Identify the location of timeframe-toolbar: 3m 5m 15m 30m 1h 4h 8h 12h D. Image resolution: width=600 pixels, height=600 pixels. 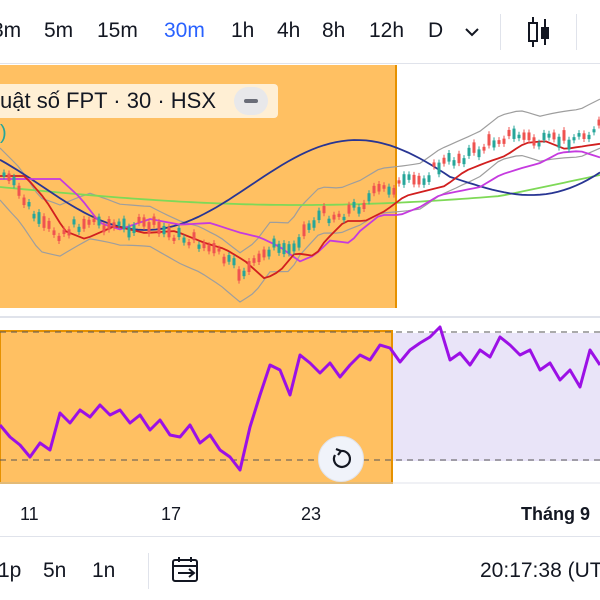
(300, 32).